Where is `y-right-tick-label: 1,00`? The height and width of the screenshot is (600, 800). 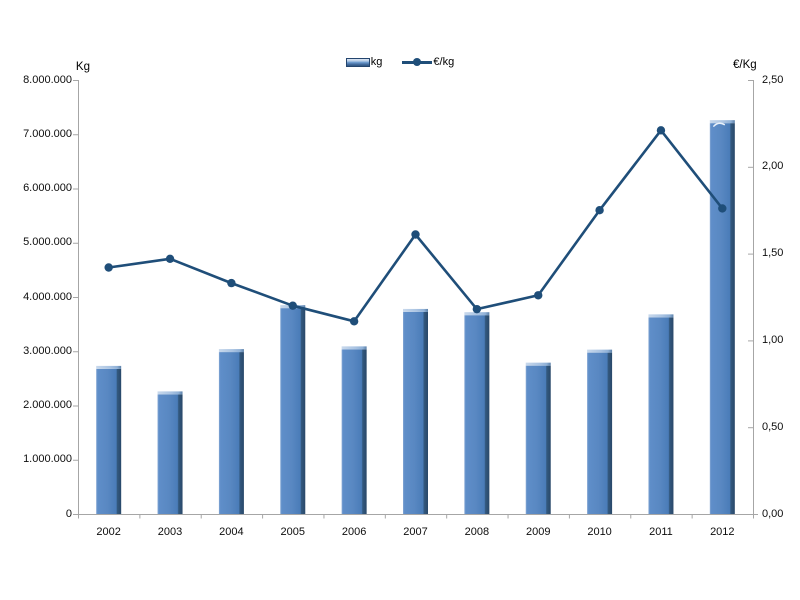 y-right-tick-label: 1,00 is located at coordinates (773, 339).